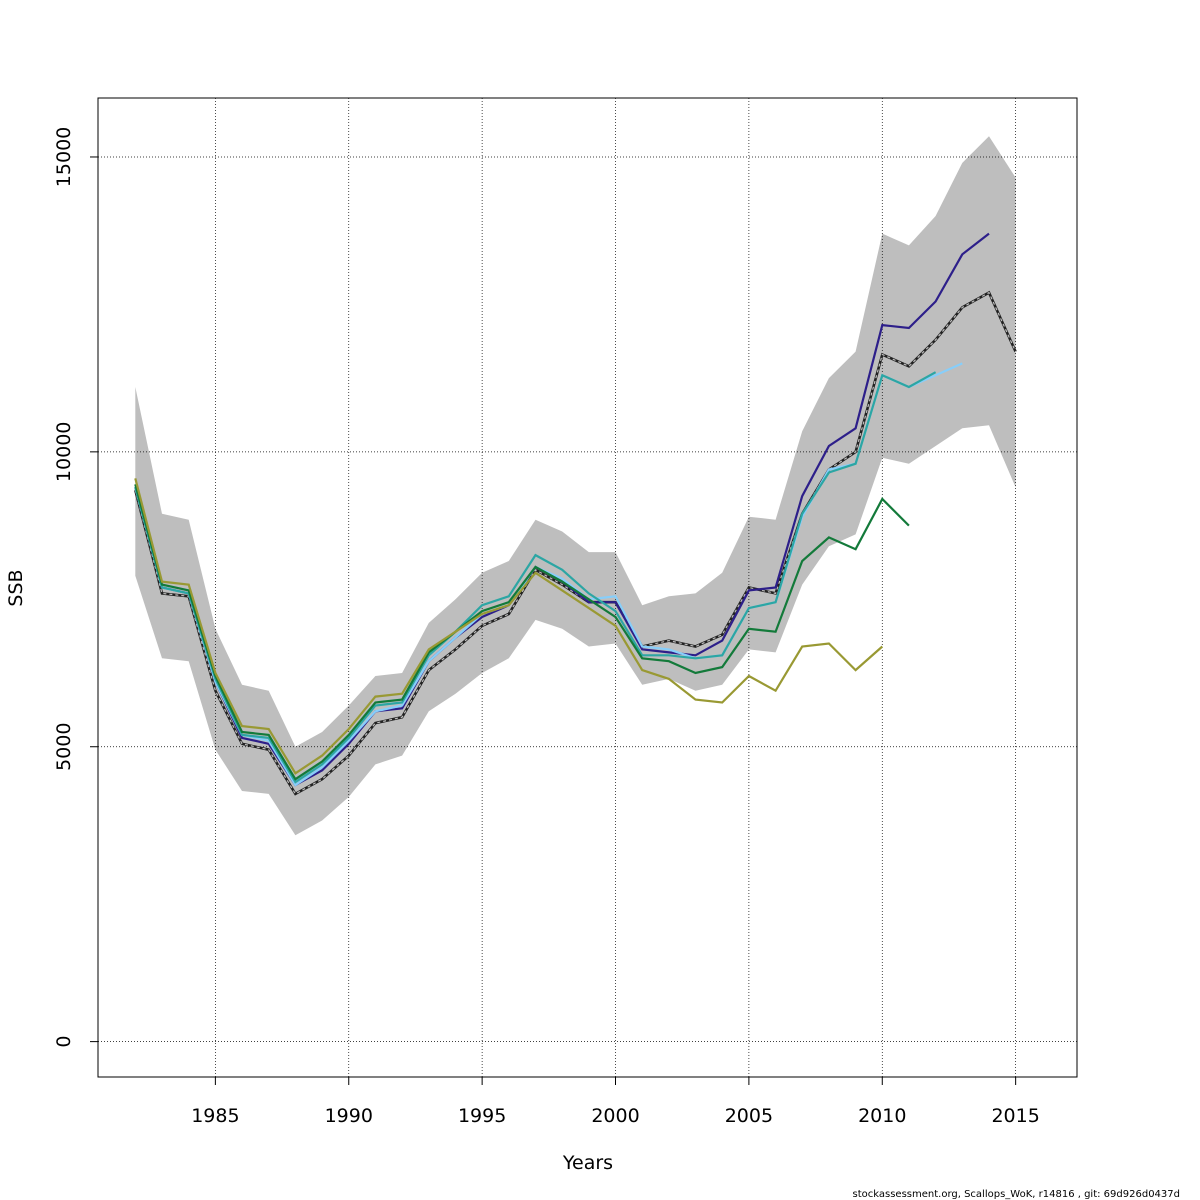 This screenshot has width=1200, height=1200. What do you see at coordinates (482, 1116) in the screenshot?
I see `x-tick-label: 1995` at bounding box center [482, 1116].